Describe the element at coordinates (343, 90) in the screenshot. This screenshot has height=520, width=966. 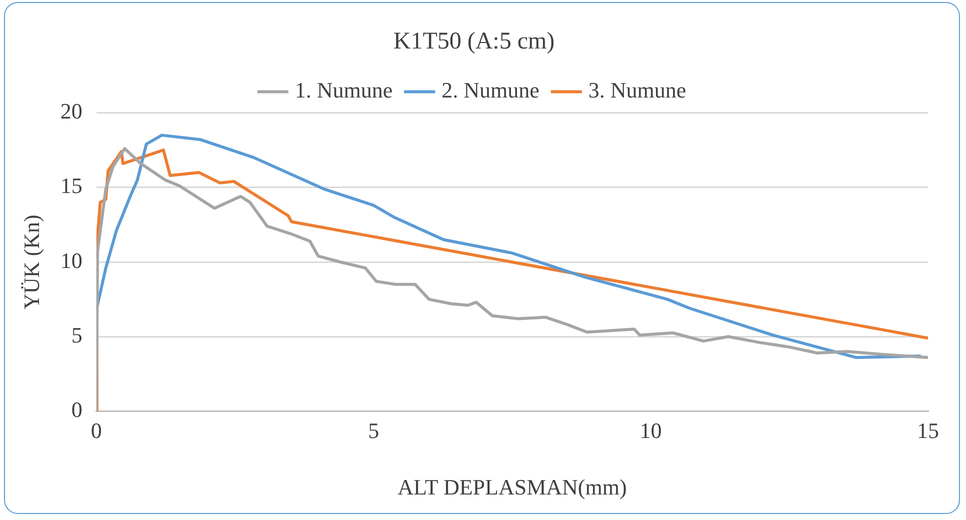
I see `legend-label: 1. Numune` at that location.